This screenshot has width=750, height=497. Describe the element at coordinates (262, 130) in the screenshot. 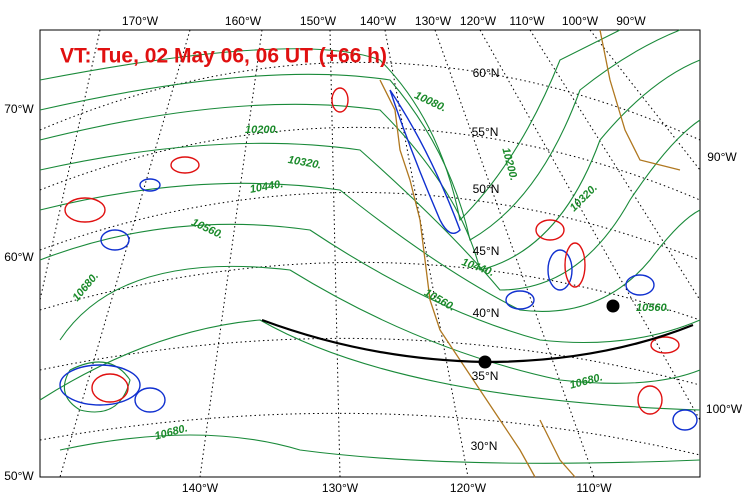

I see `contour-label: 10200.` at that location.